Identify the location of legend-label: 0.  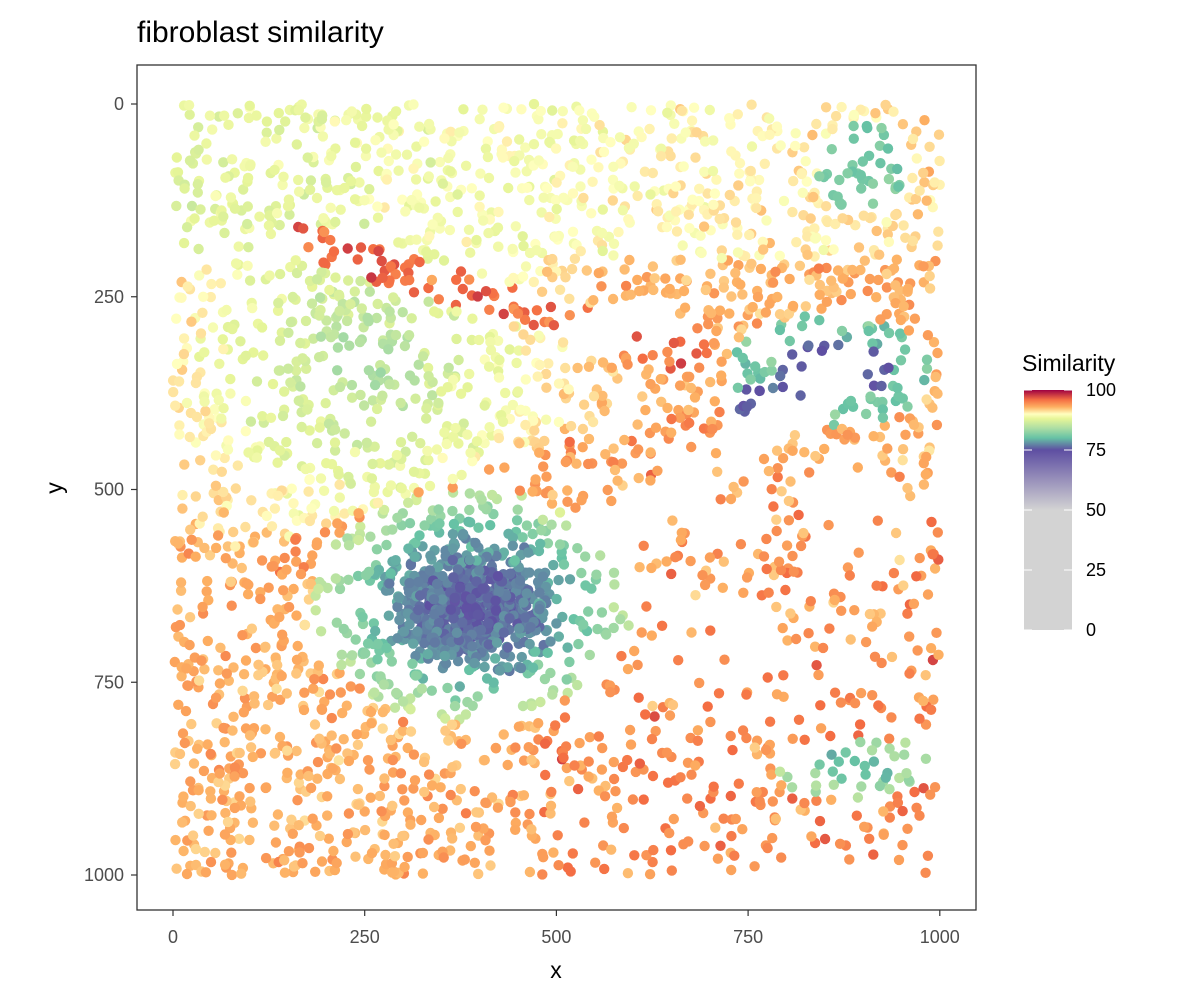
(1091, 630).